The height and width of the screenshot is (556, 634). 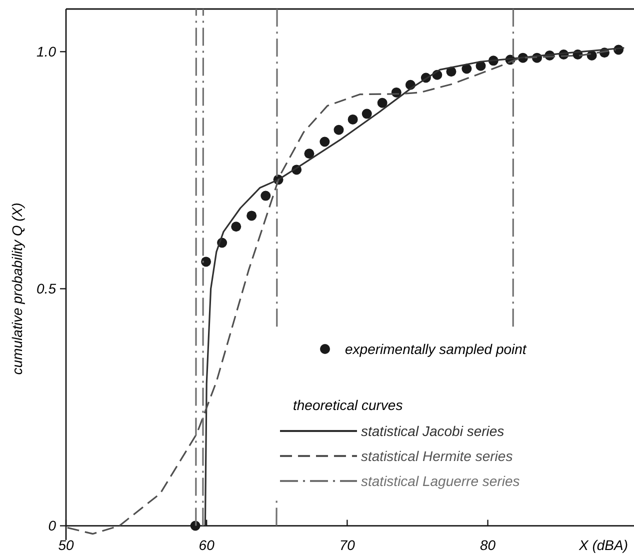 I want to click on legend-label: experimentally sampled point, so click(x=436, y=348).